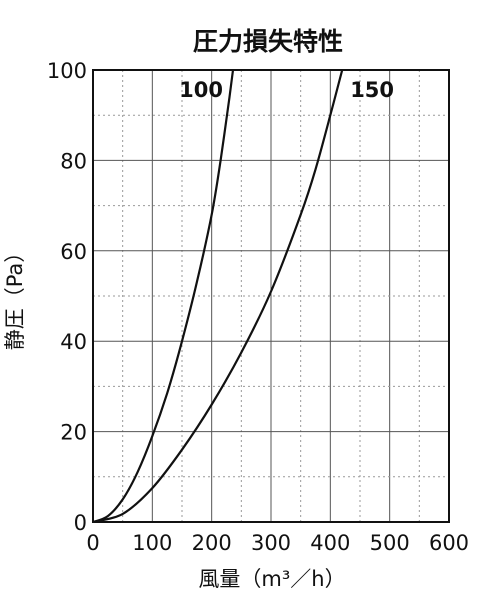 The width and height of the screenshot is (500, 602). Describe the element at coordinates (390, 543) in the screenshot. I see `x-tick-label: 500` at that location.